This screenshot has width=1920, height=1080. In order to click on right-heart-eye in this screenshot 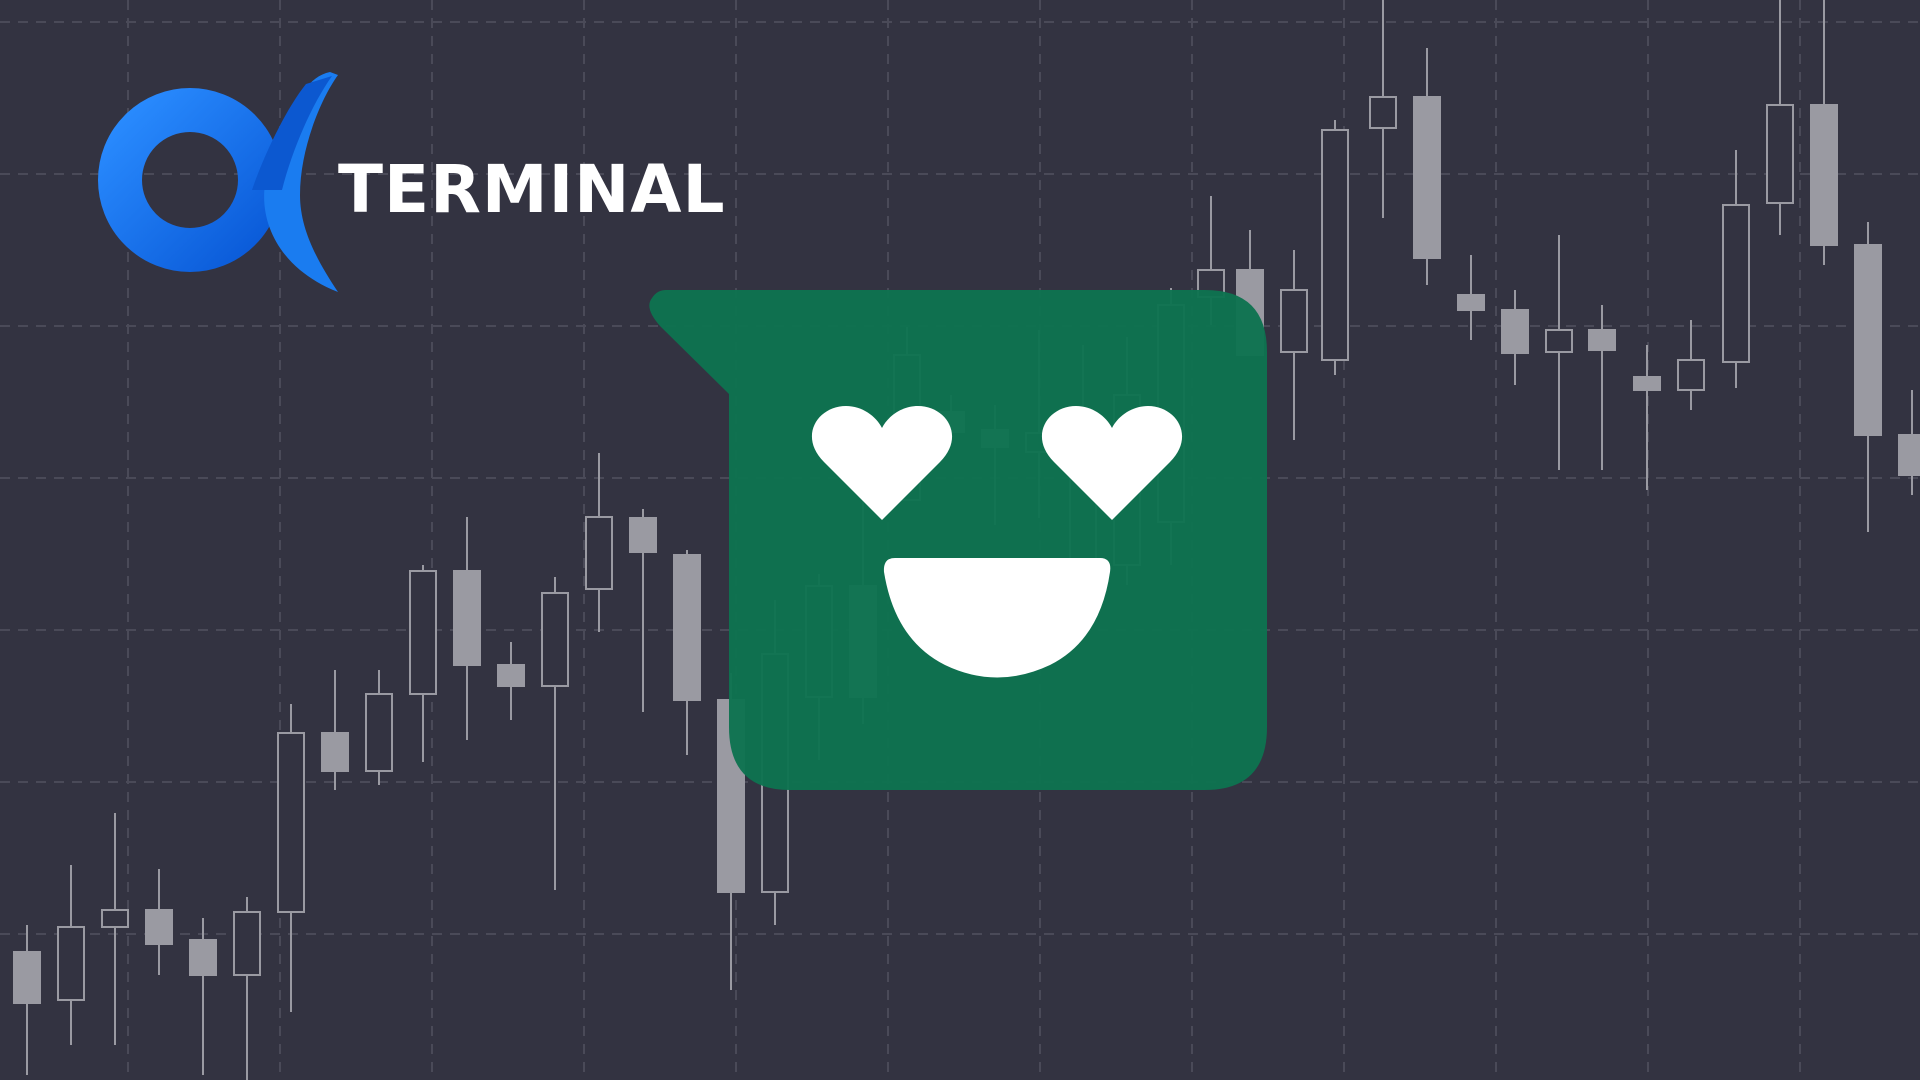, I will do `click(1112, 463)`.